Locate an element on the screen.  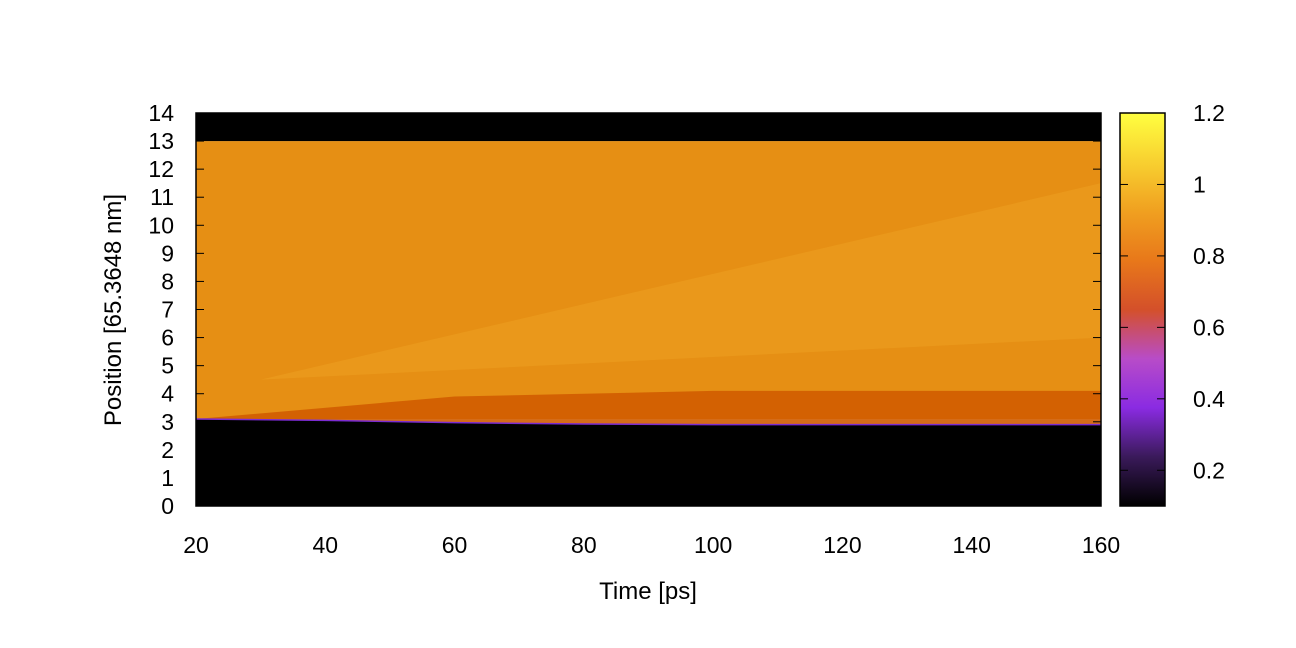
y-tick-label: 11 is located at coordinates (162, 197).